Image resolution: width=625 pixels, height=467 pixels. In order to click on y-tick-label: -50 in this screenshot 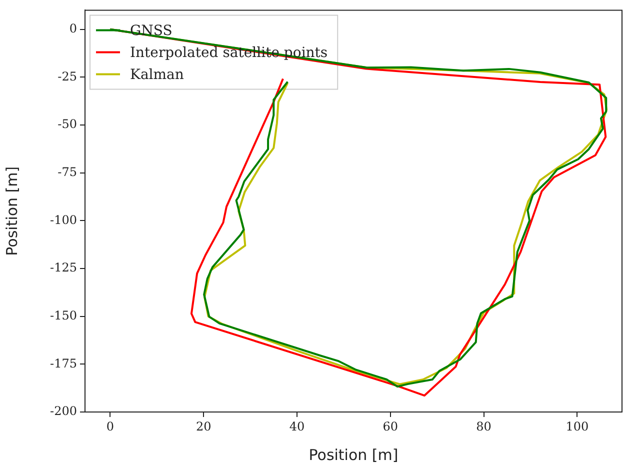, I will do `click(67, 124)`.